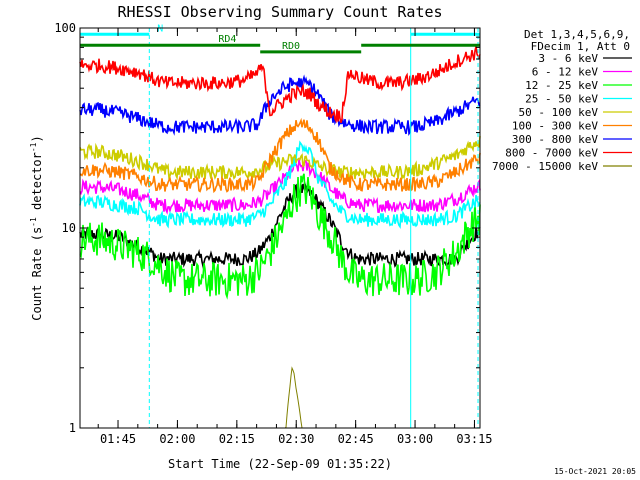 The width and height of the screenshot is (640, 480). I want to click on legend-label-5: 50 - 100 keV, so click(559, 112).